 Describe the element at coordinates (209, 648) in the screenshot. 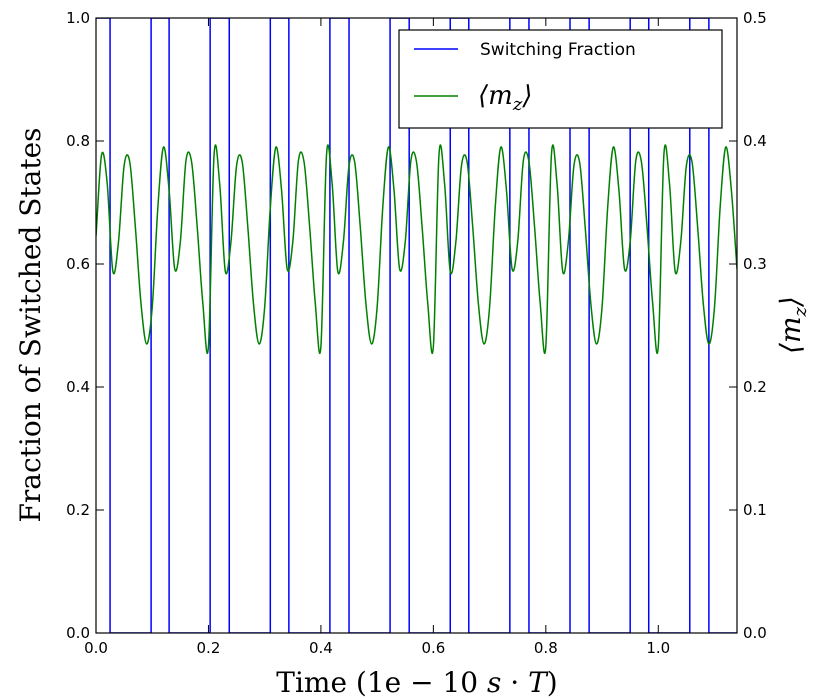

I see `x-tick-label: 0.2` at that location.